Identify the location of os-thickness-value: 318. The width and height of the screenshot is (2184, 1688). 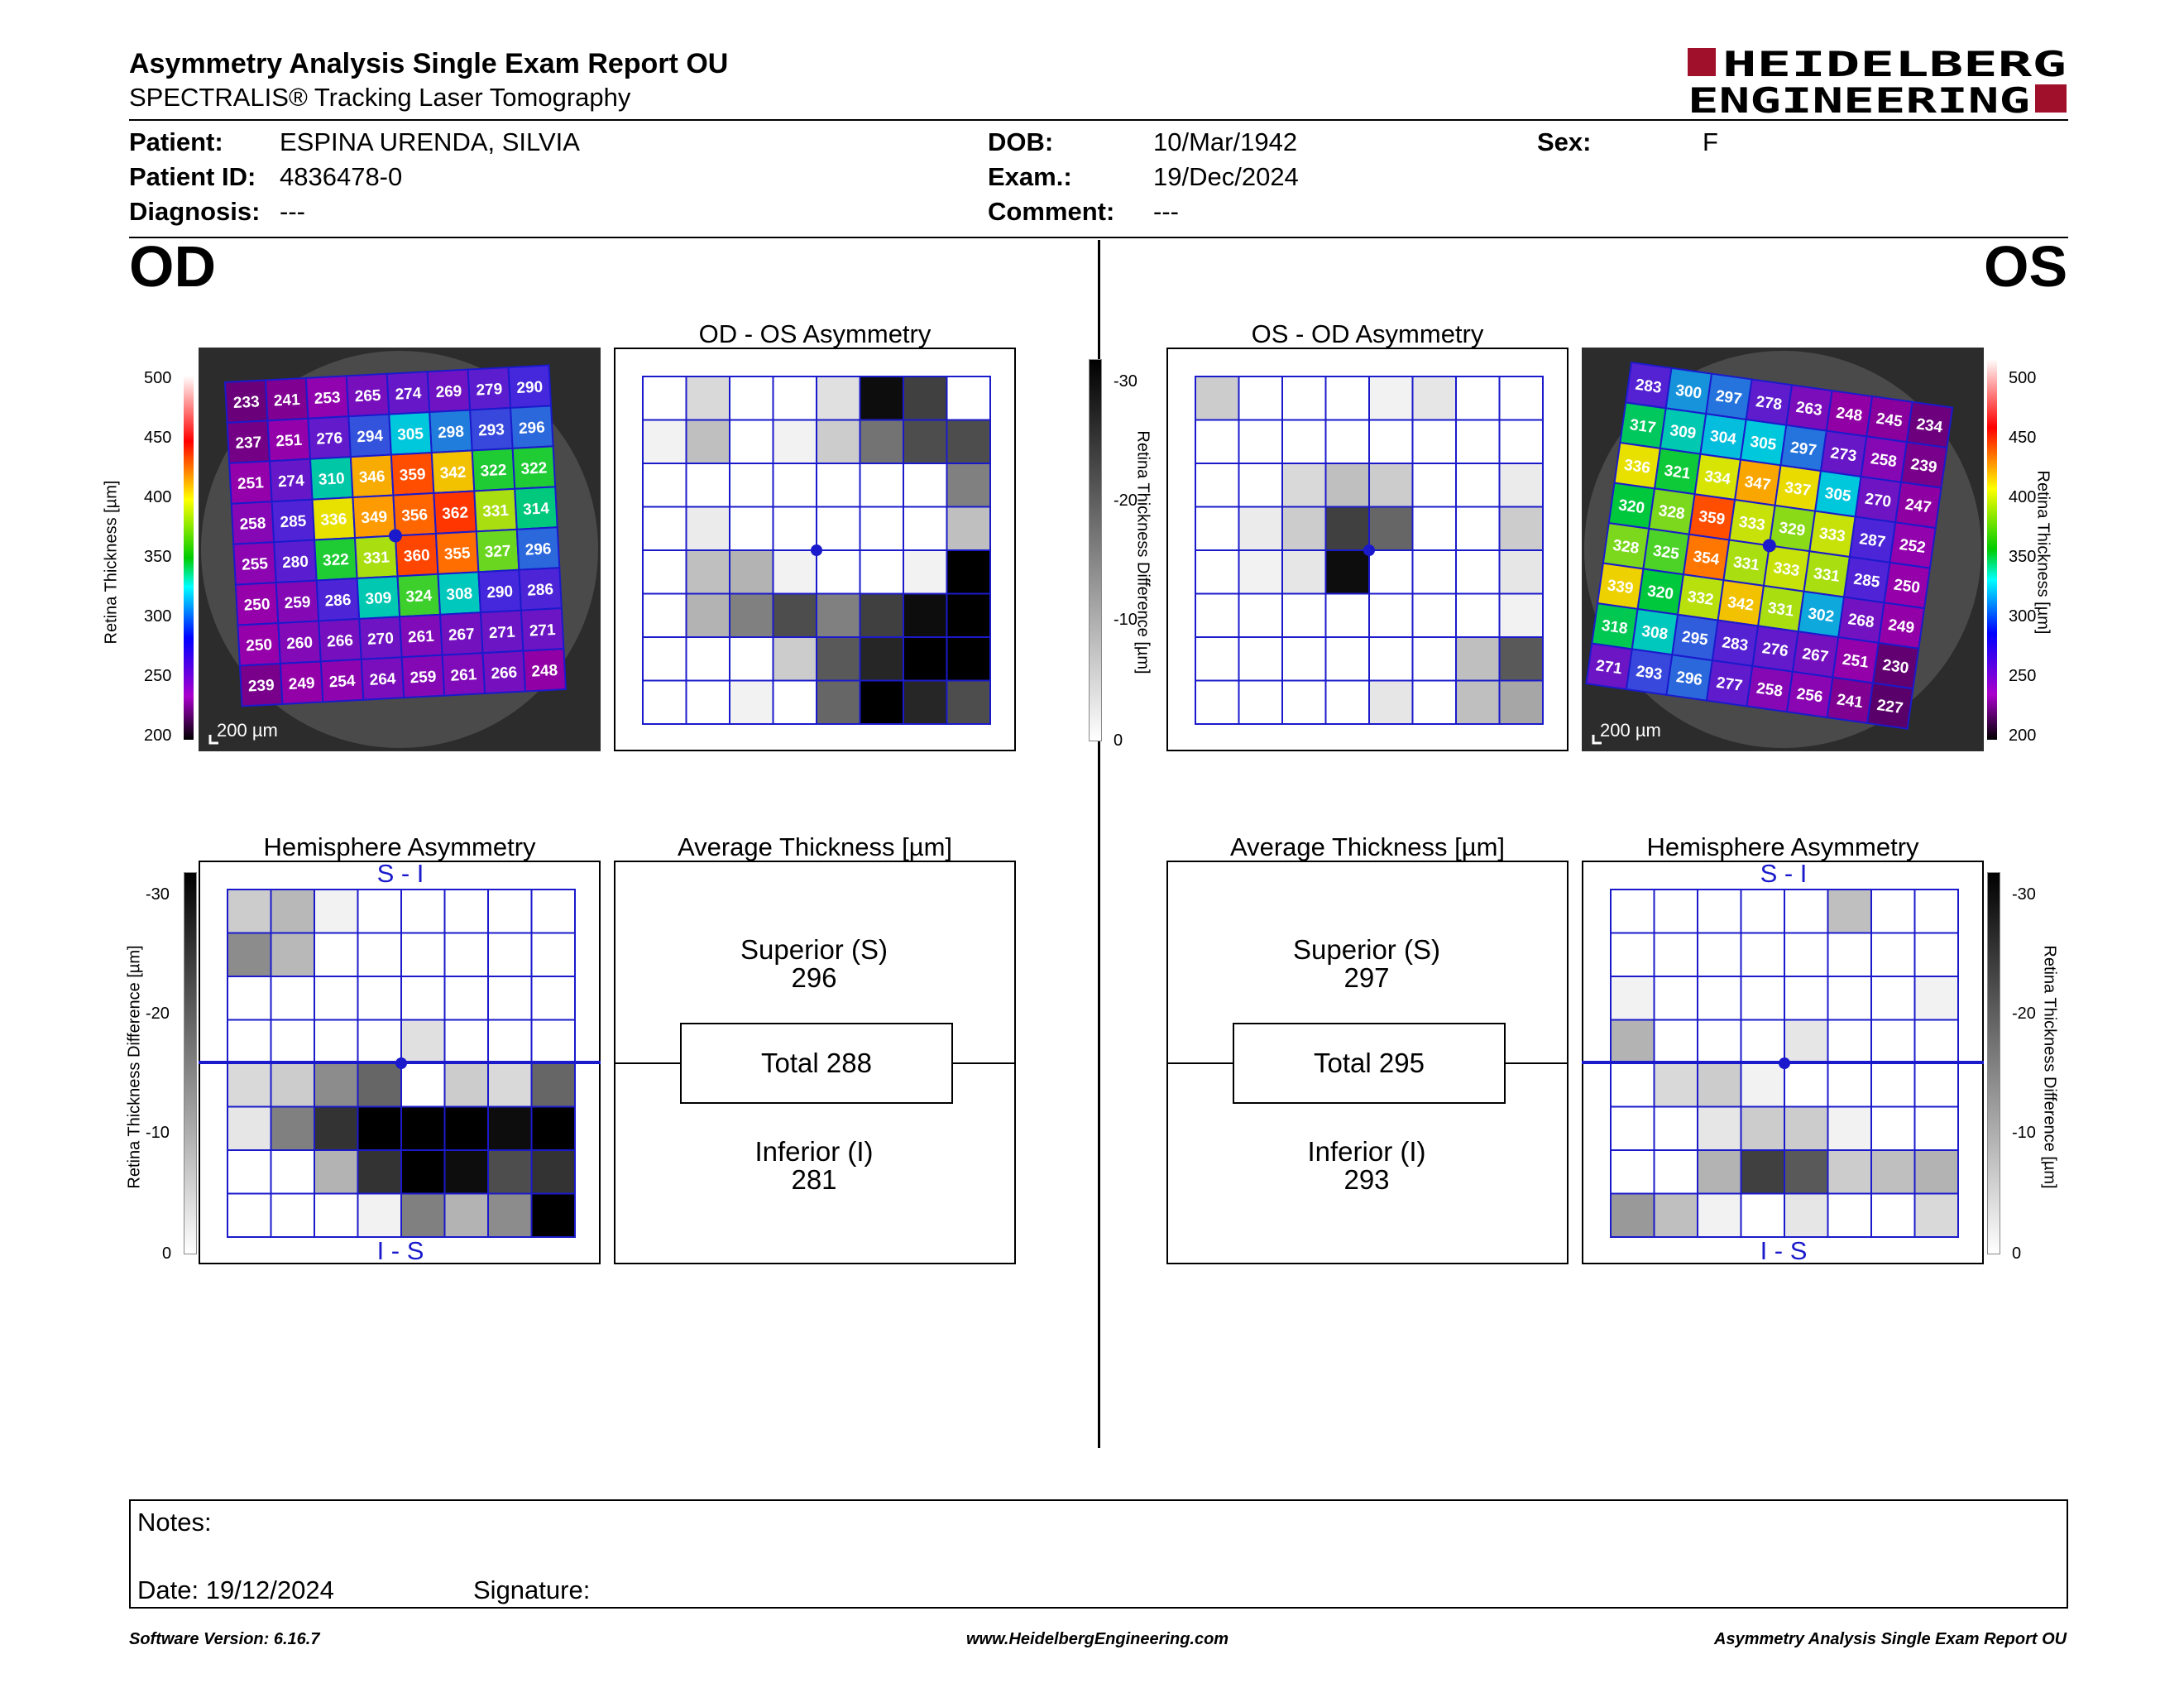
(1615, 627).